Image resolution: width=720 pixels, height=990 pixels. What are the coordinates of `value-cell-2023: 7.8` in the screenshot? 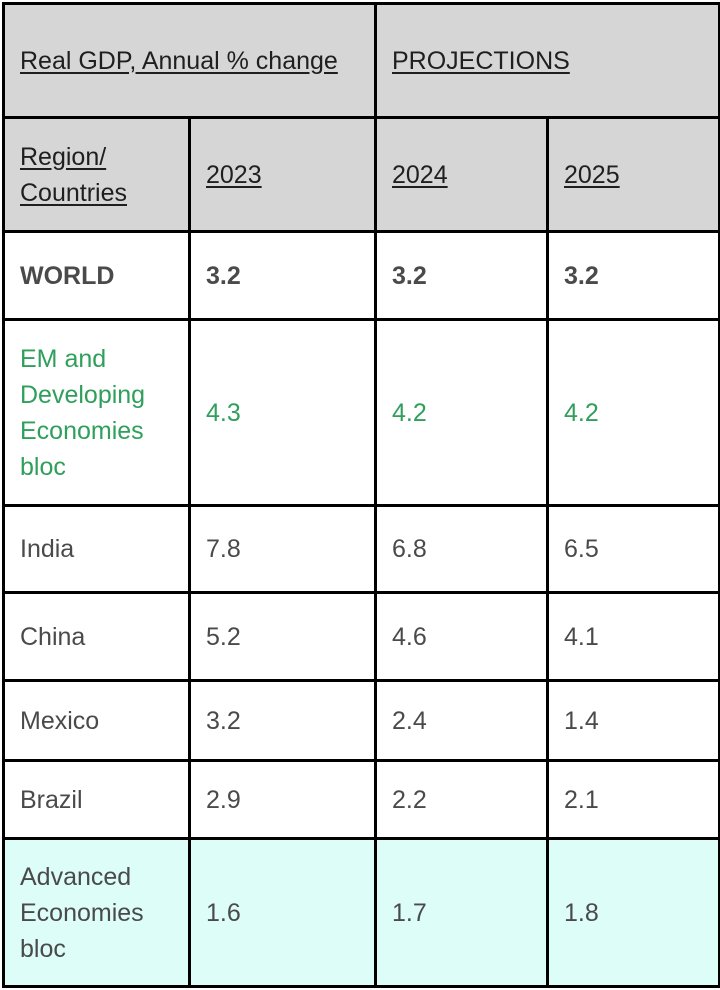 It's located at (282, 549).